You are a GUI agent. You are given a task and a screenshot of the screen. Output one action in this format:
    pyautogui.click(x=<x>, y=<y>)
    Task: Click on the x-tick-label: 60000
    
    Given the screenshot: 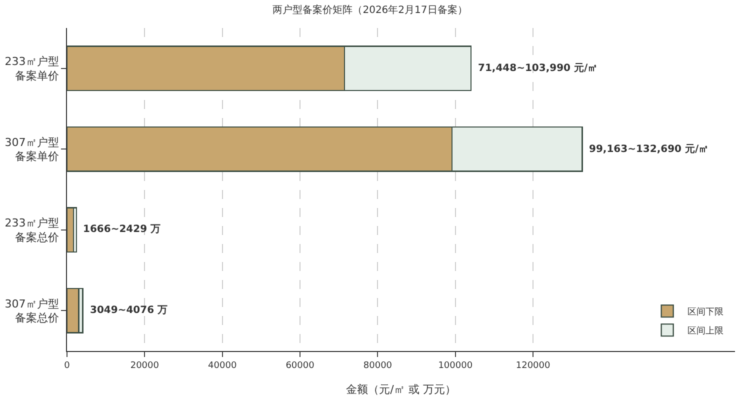 What is the action you would take?
    pyautogui.click(x=300, y=365)
    